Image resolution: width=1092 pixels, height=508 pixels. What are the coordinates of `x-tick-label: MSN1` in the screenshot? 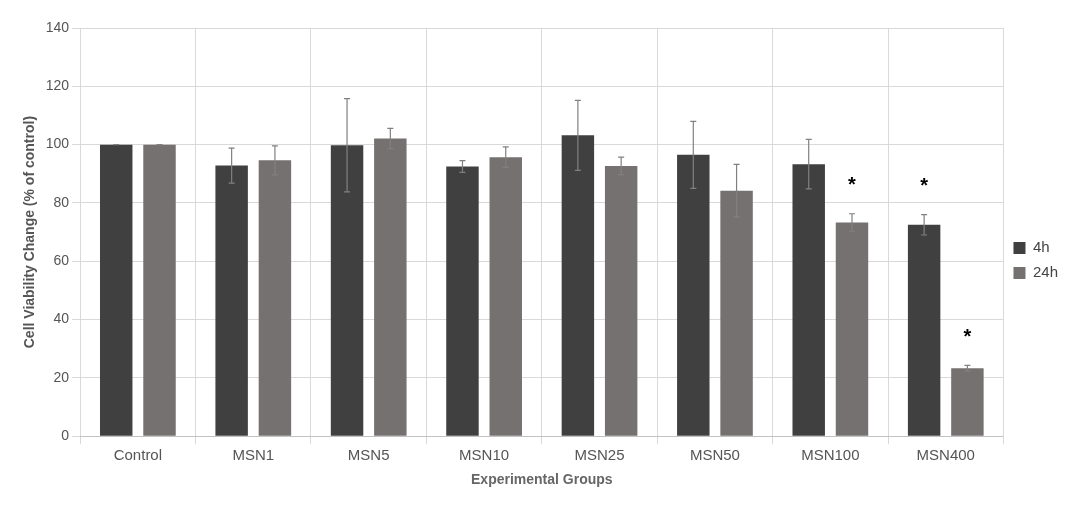 It's located at (253, 455).